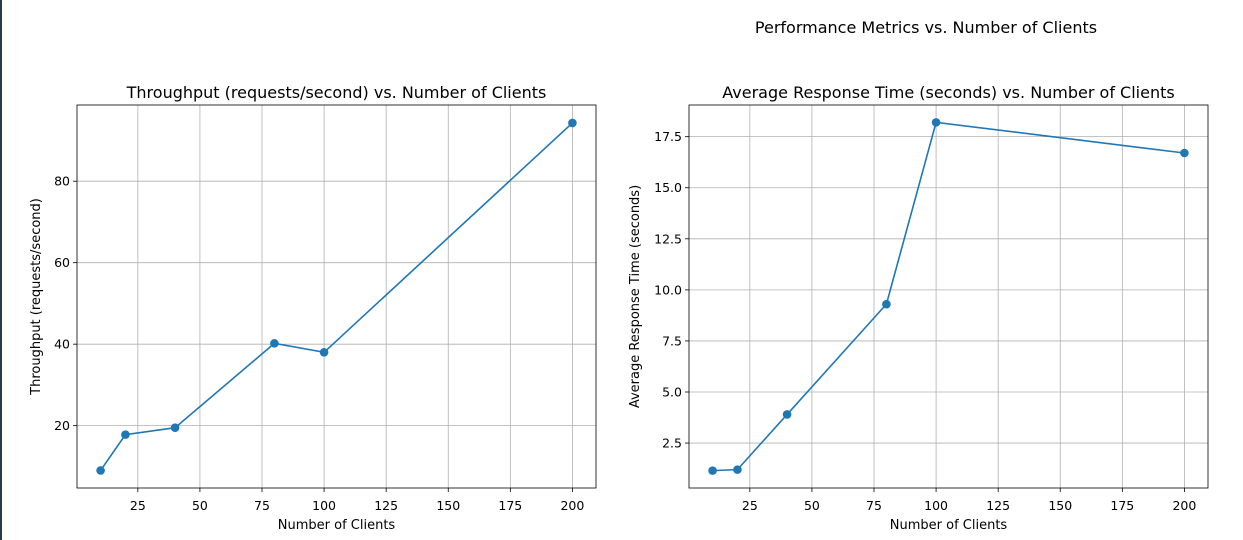 This screenshot has width=1243, height=540. I want to click on y-tick-label: 17.5, so click(668, 136).